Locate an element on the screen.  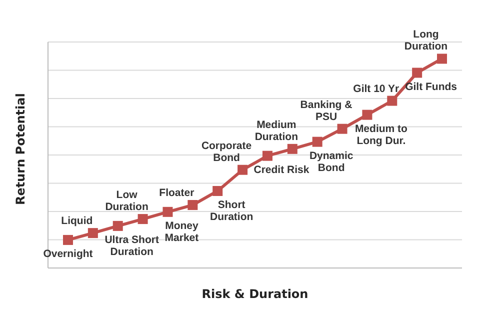
annotation: Gilt Funds is located at coordinates (431, 86).